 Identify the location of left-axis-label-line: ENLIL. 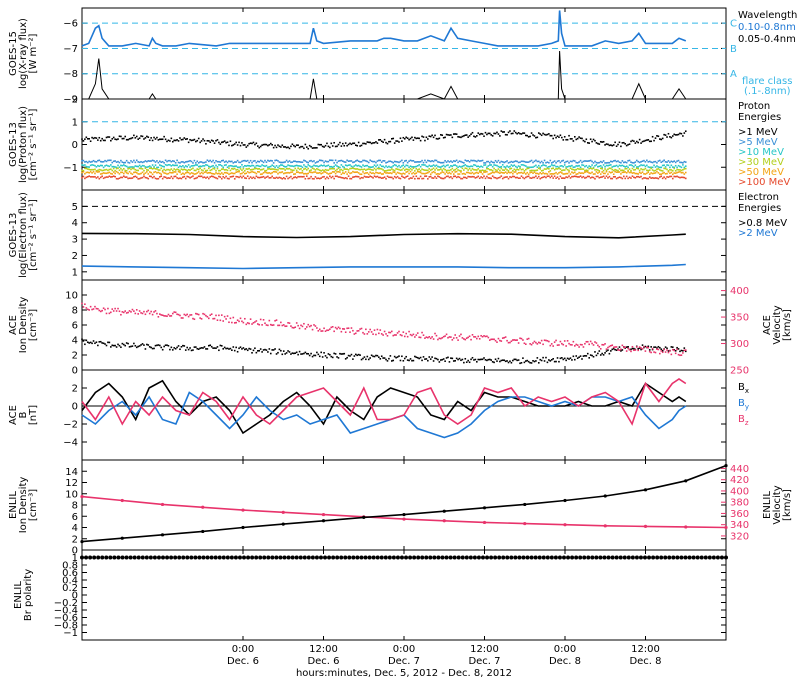
(13, 505).